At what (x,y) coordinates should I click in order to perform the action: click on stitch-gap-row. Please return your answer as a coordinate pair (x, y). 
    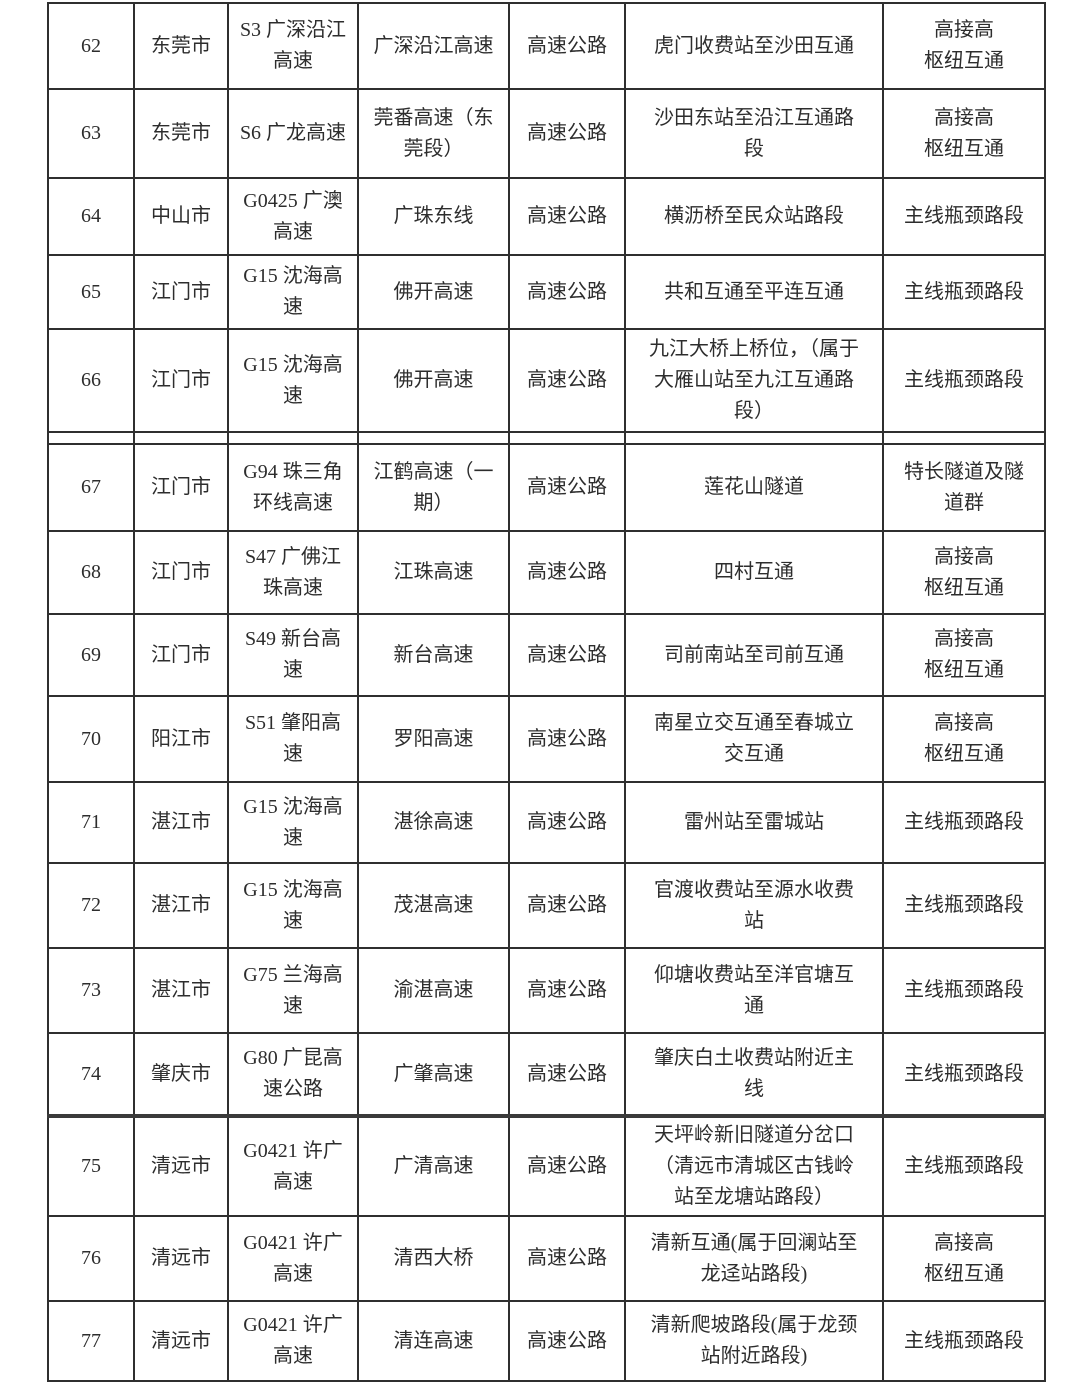
    Looking at the image, I should click on (546, 438).